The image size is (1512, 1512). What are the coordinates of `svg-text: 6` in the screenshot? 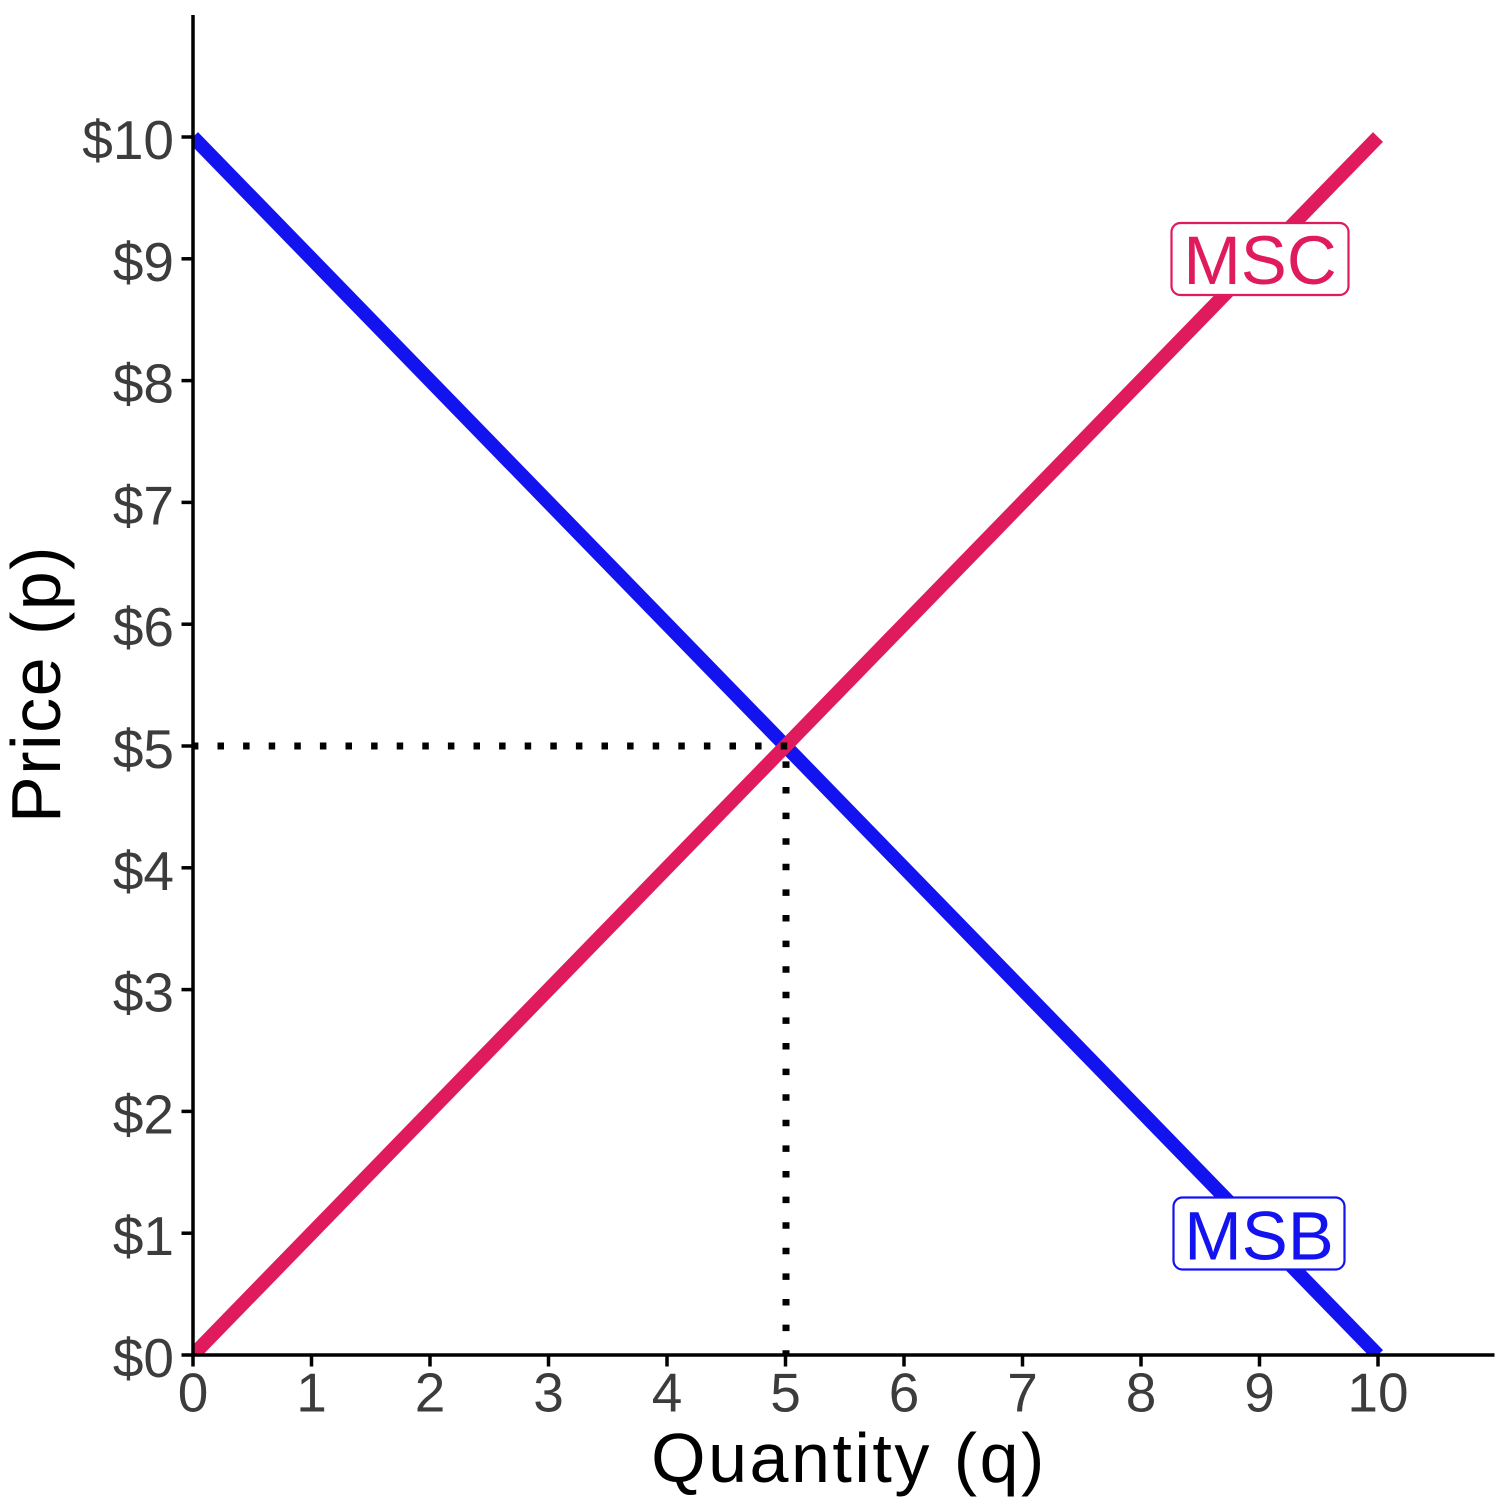 It's located at (904, 1393).